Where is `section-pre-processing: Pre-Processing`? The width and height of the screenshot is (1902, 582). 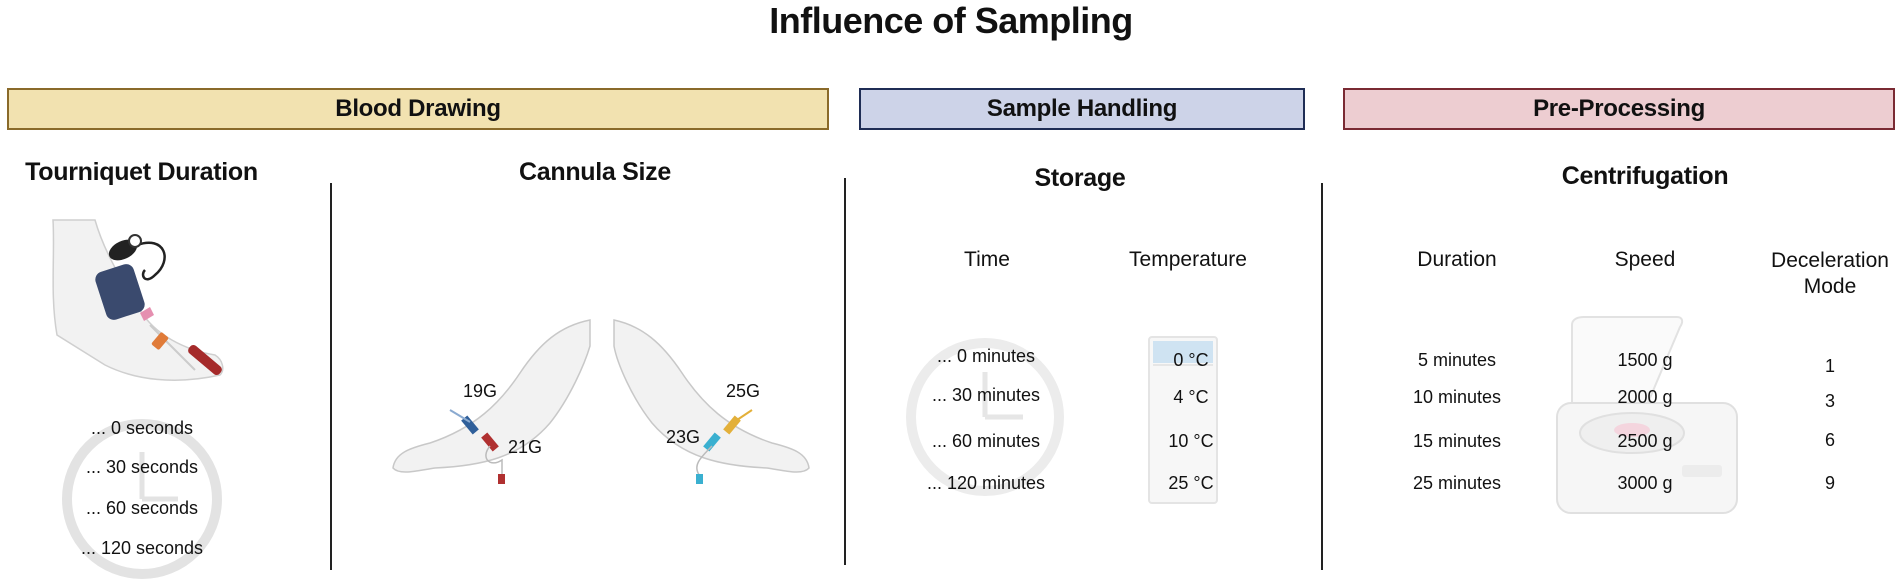 section-pre-processing: Pre-Processing is located at coordinates (1619, 109).